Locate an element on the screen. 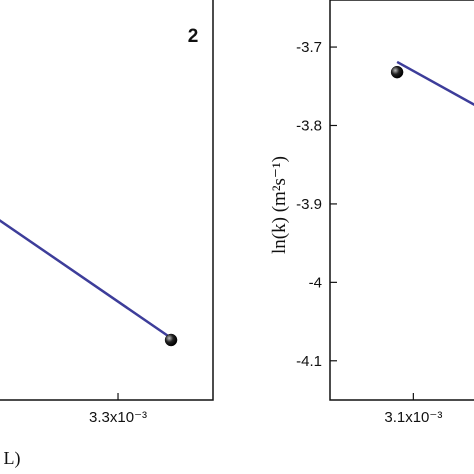  y-tick-label: -3.8 is located at coordinates (309, 125).